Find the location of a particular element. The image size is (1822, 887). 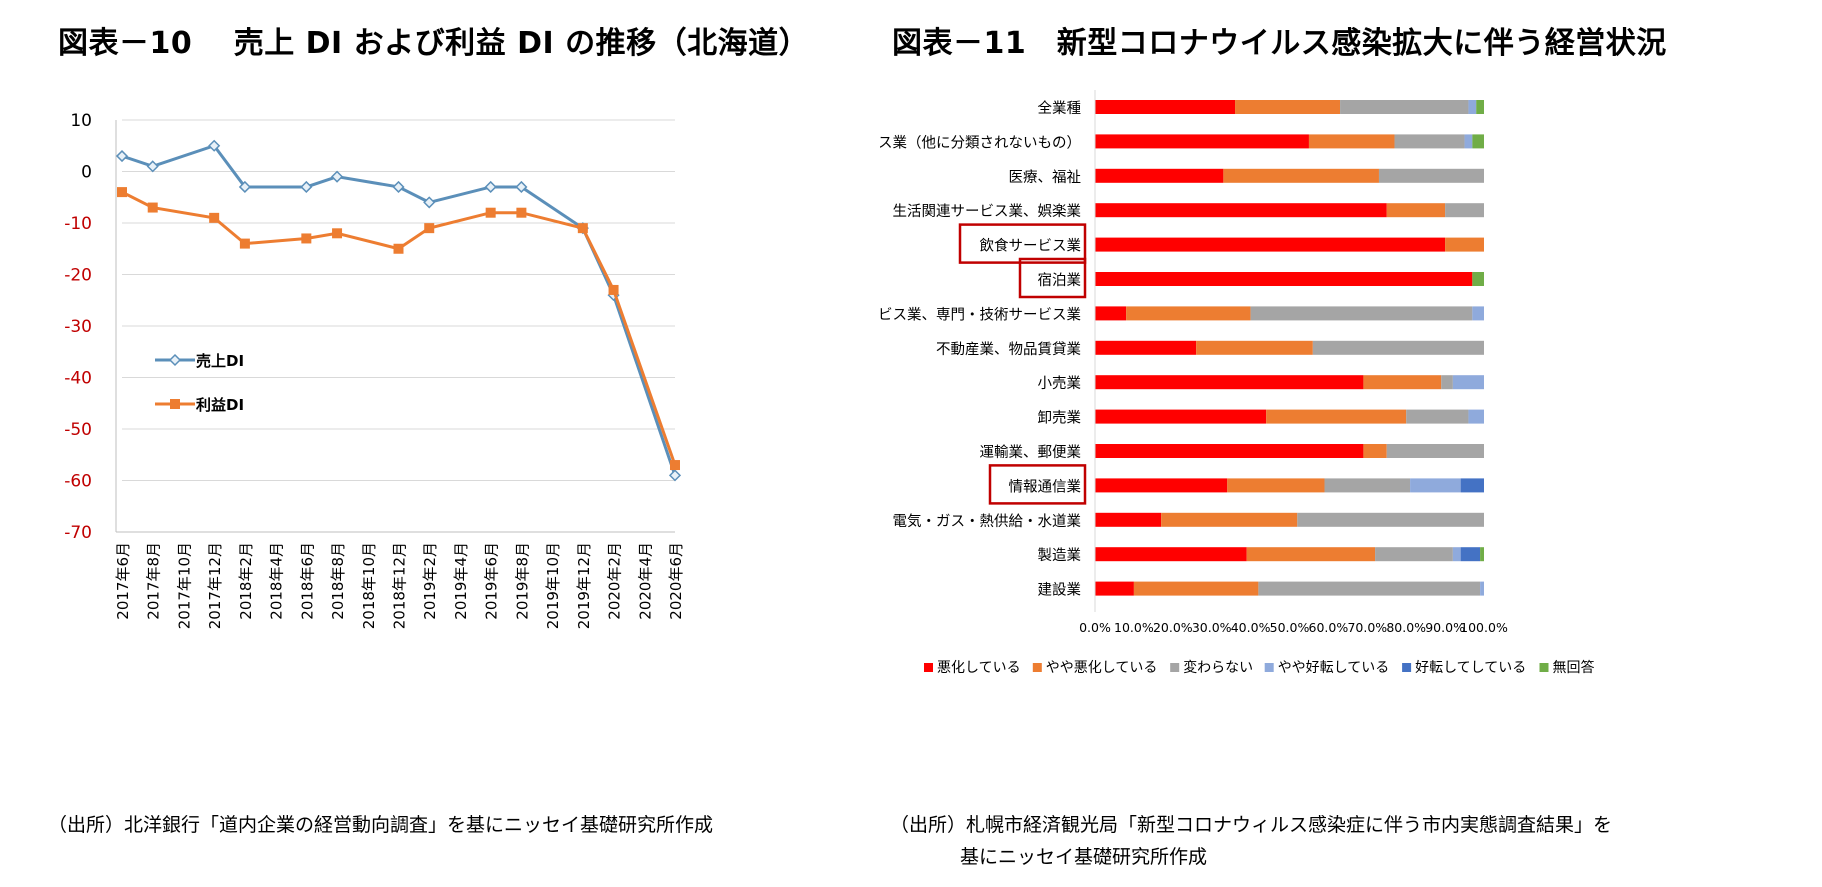

x-tick-label: 2017年8月 is located at coordinates (154, 581).